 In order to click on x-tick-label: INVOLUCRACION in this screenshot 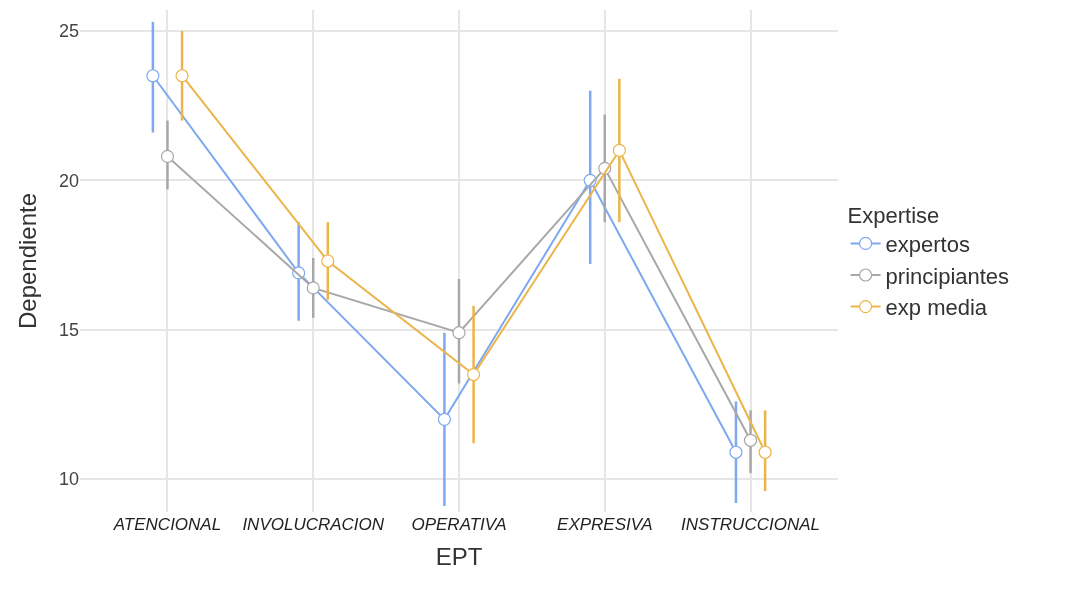, I will do `click(313, 524)`.